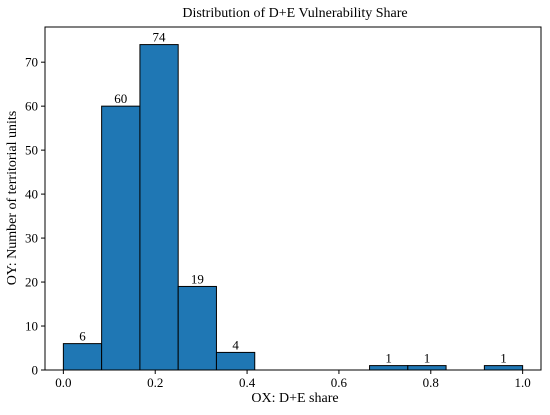 The height and width of the screenshot is (415, 550). What do you see at coordinates (197, 278) in the screenshot?
I see `bar-data-label: 19` at bounding box center [197, 278].